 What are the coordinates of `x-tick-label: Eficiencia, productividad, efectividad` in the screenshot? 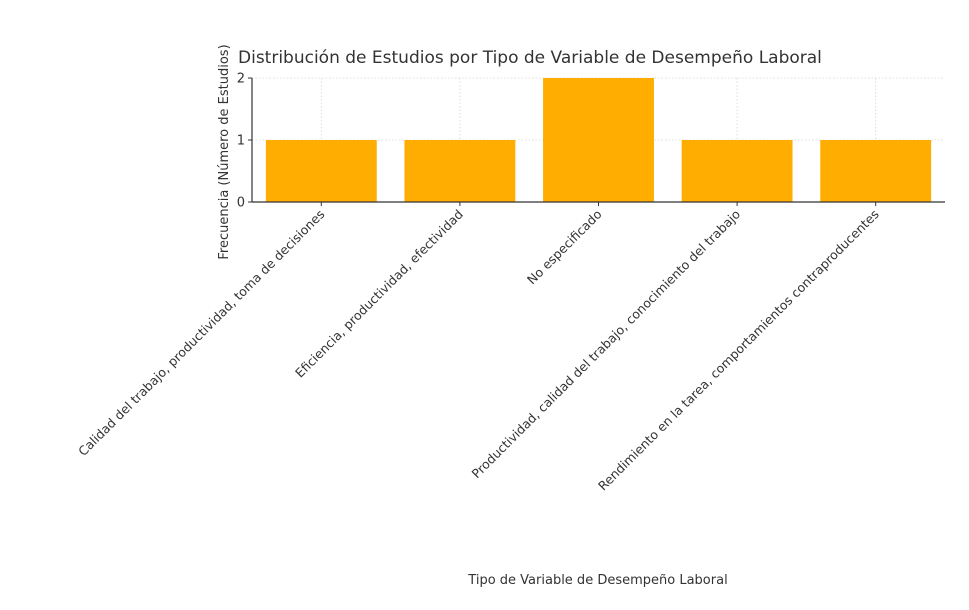 It's located at (379, 294).